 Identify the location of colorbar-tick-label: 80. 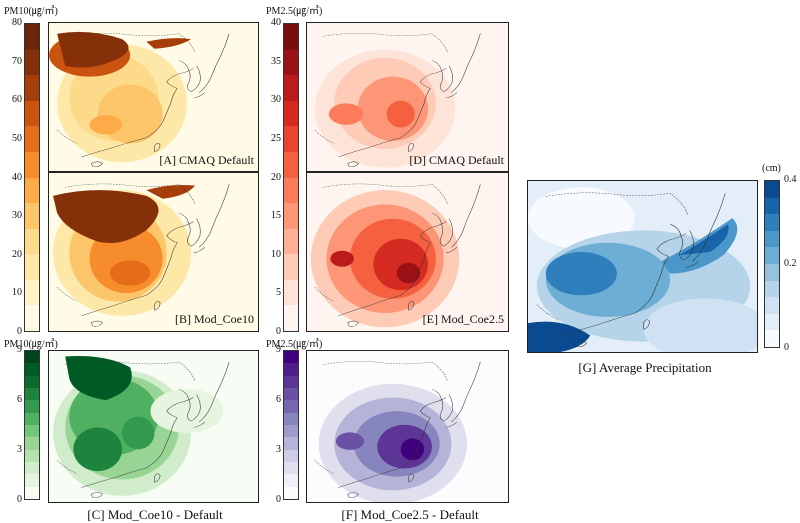
(17, 22).